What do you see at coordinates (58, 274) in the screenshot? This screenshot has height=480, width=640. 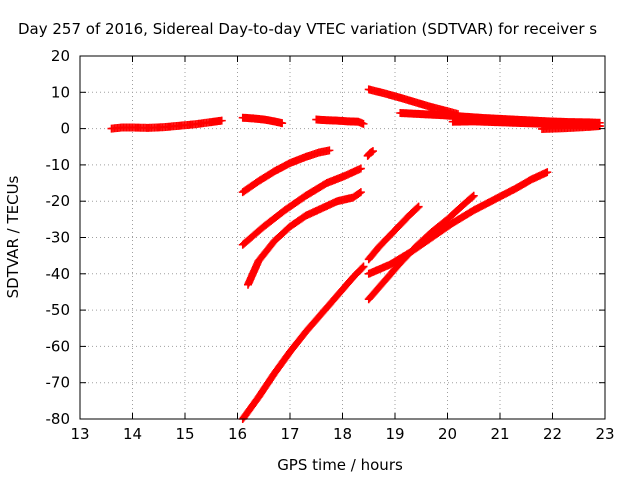 I see `y-tick-label: -40` at bounding box center [58, 274].